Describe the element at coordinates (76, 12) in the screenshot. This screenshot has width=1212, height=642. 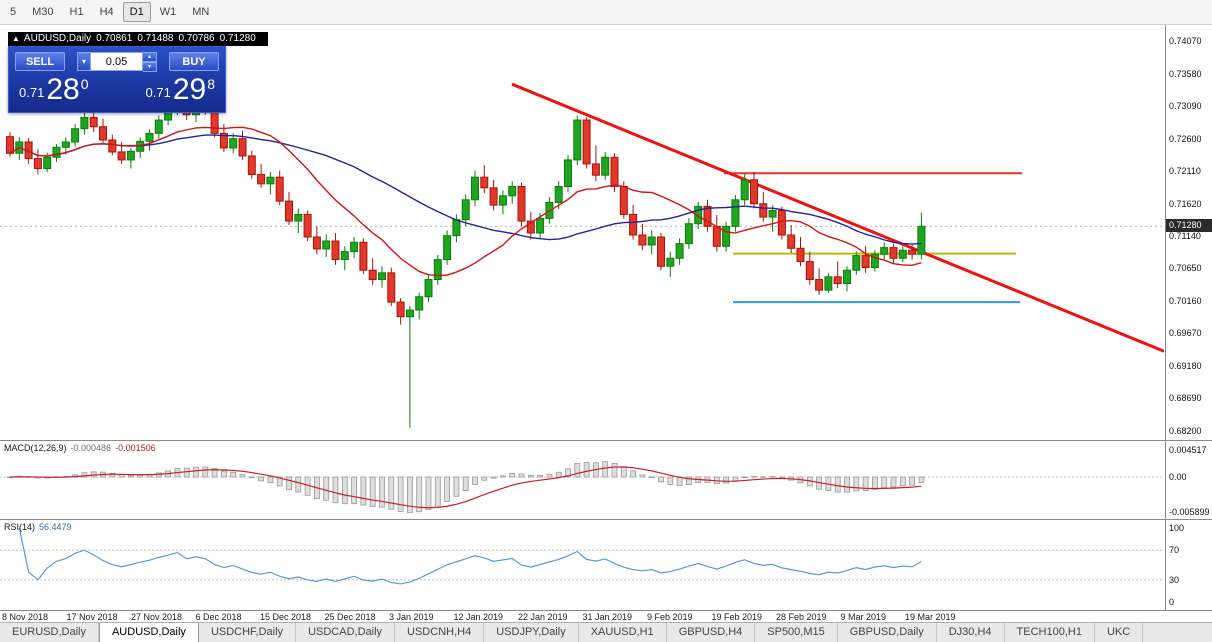
I see `timeframe-button-h1: H1` at that location.